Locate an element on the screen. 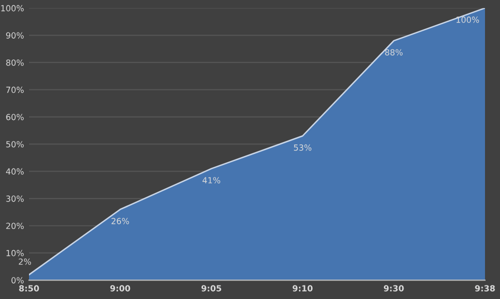 Image resolution: width=500 pixels, height=299 pixels. y-tick-label: 30% is located at coordinates (15, 199).